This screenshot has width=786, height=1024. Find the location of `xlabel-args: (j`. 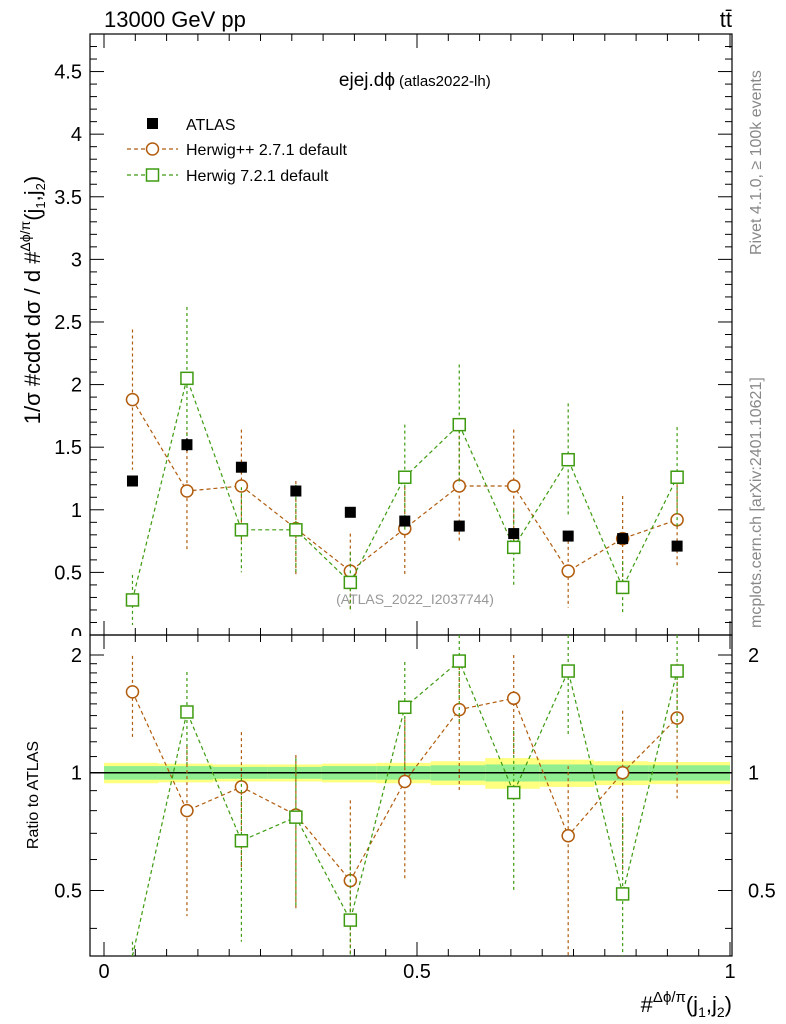

xlabel-args: (j is located at coordinates (692, 1004).